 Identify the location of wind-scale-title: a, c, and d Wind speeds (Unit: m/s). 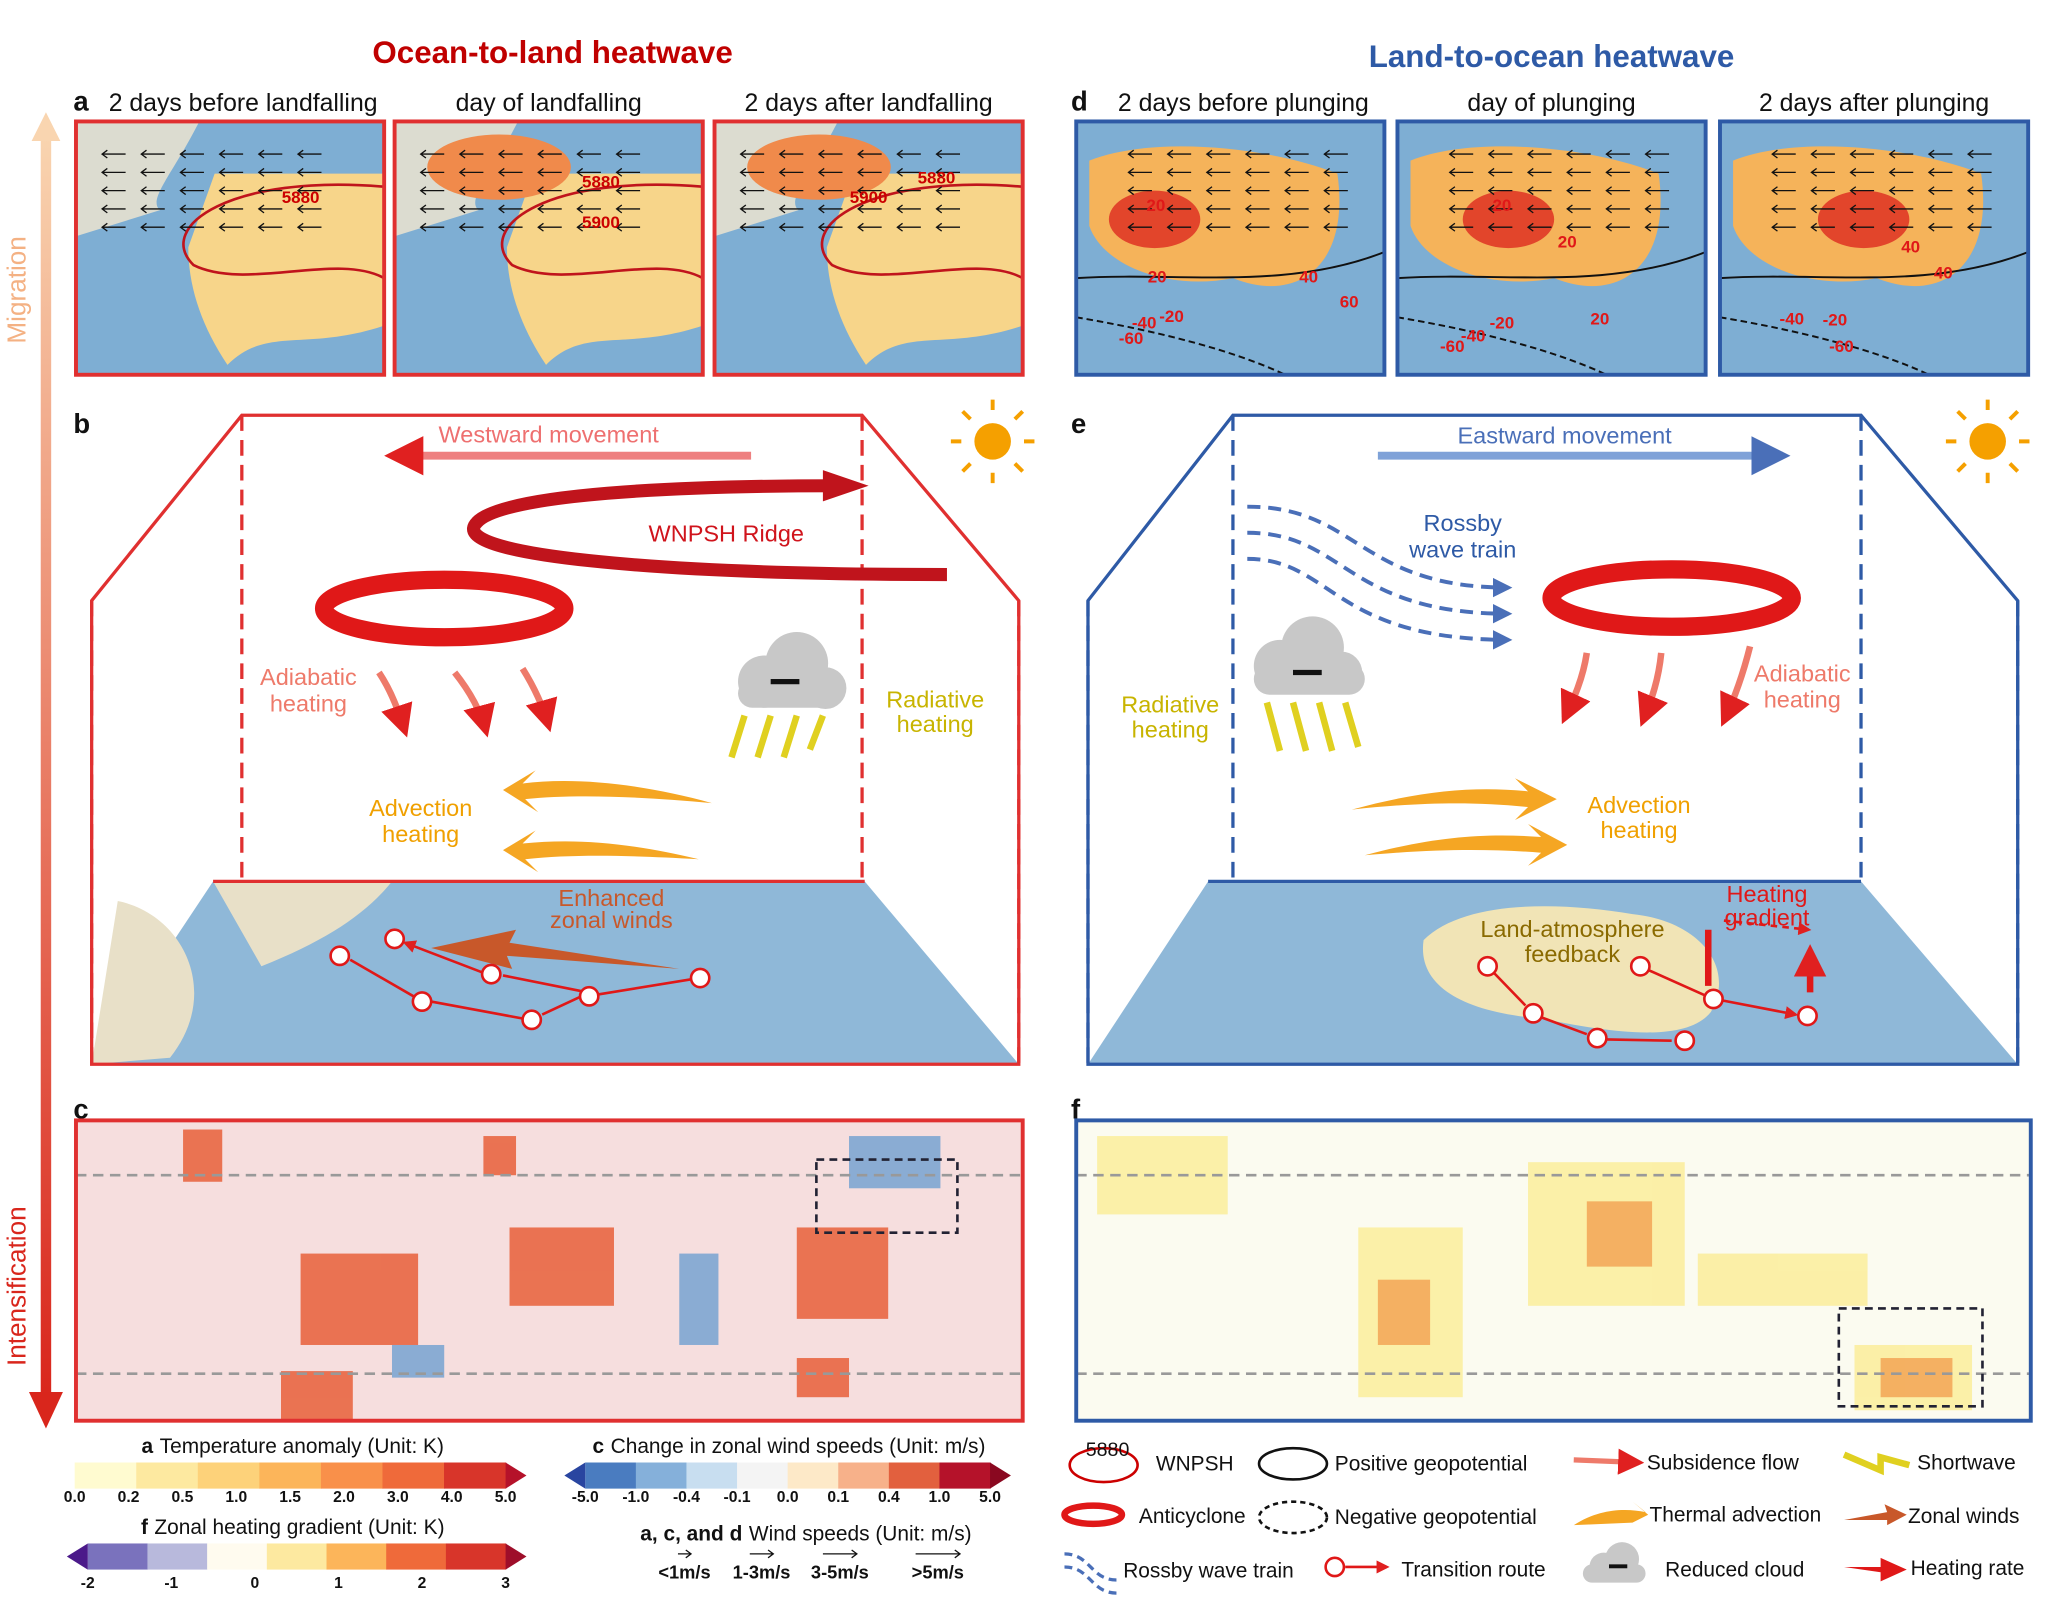
(805, 1533).